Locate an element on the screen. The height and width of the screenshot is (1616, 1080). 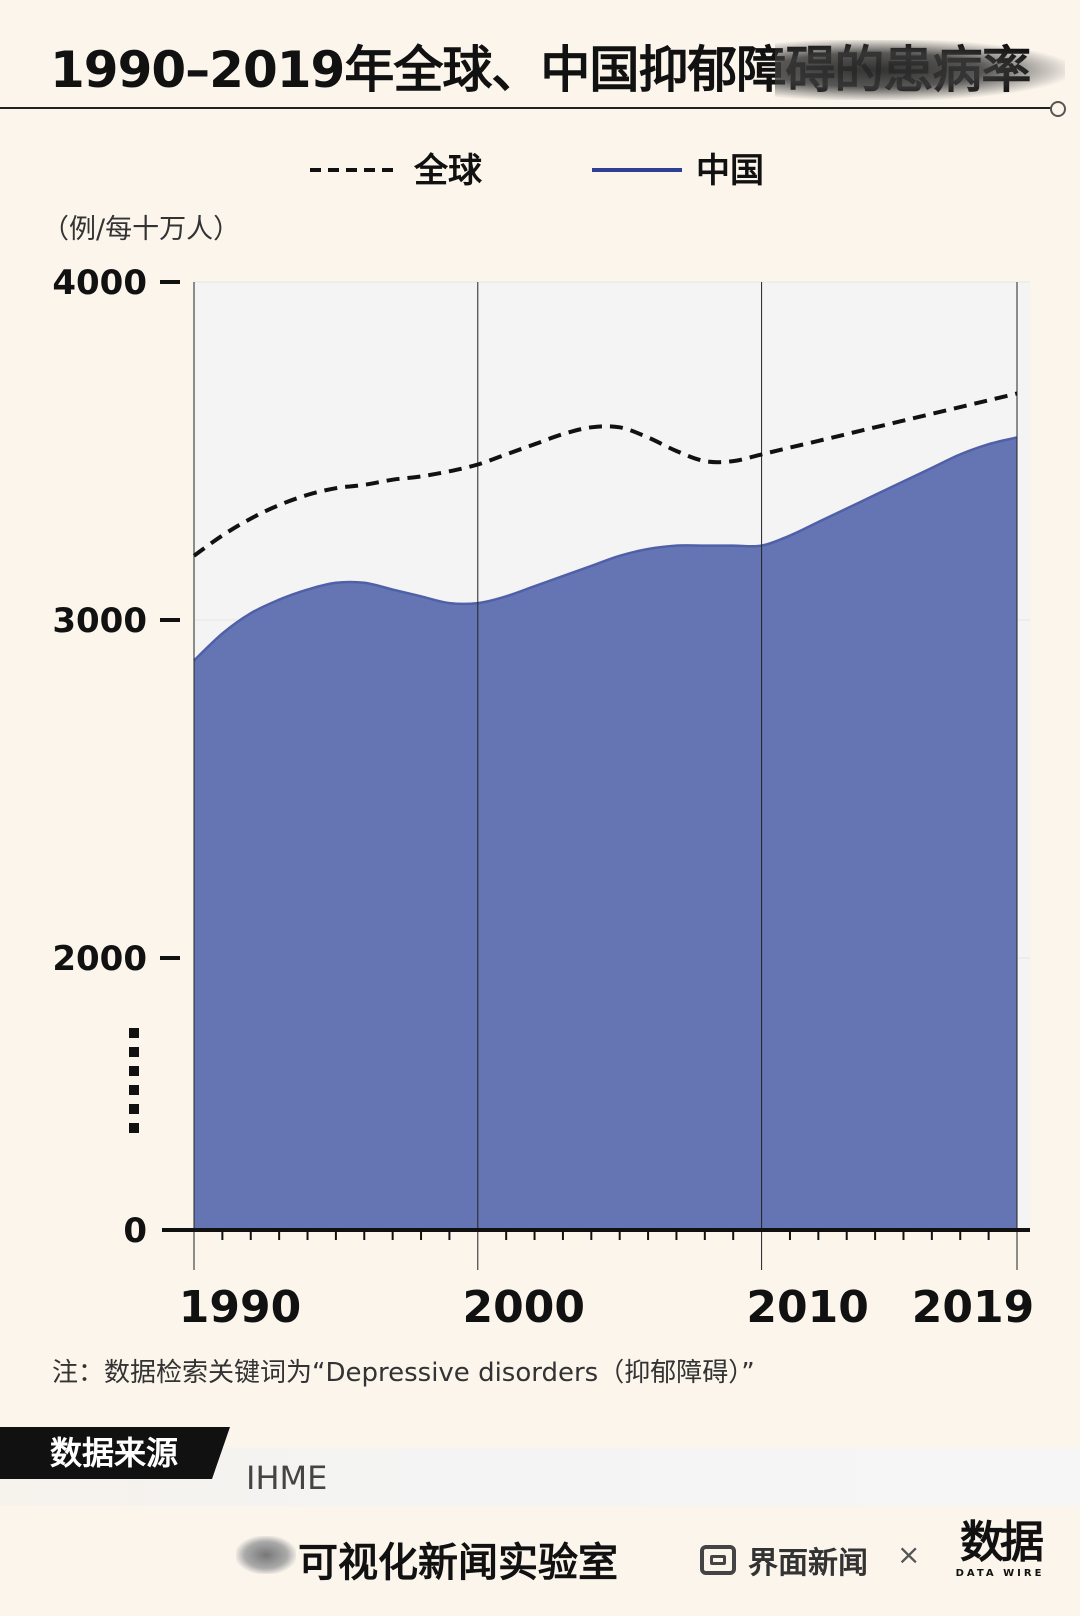
footer-times: × is located at coordinates (909, 1554).